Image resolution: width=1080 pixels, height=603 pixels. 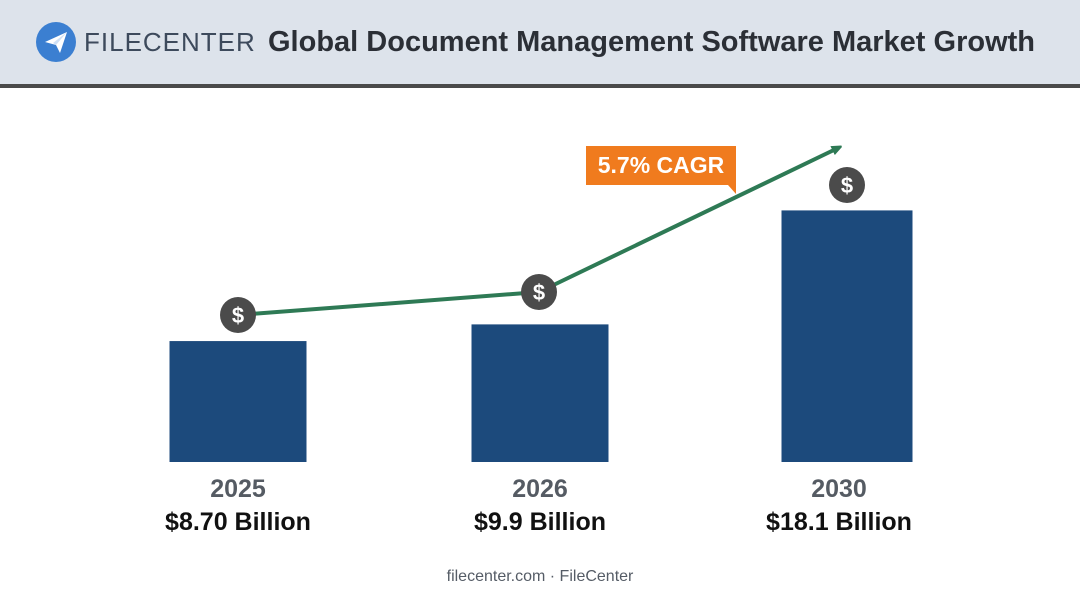 What do you see at coordinates (56, 42) in the screenshot?
I see `paper-plane-icon` at bounding box center [56, 42].